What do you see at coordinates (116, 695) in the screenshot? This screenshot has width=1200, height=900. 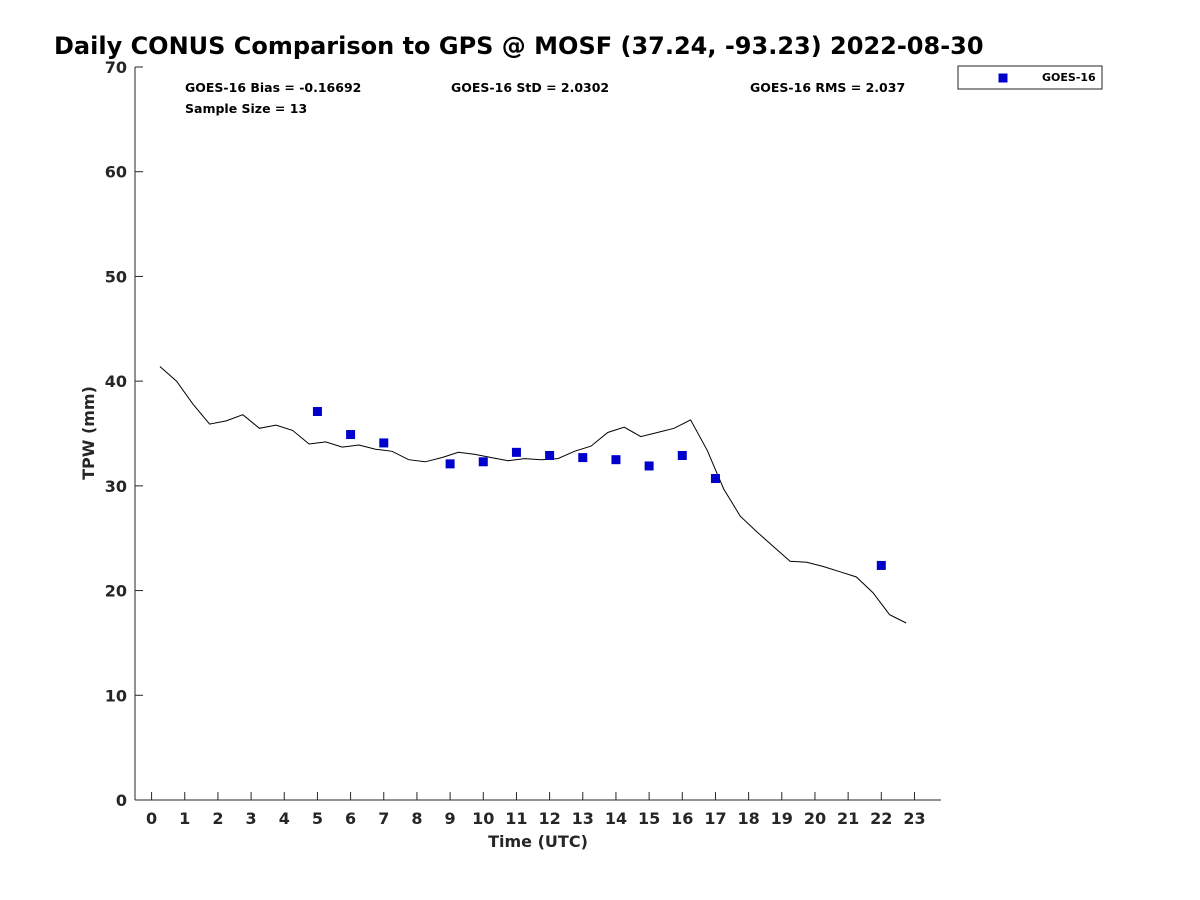 I see `y-tick-label: 10` at bounding box center [116, 695].